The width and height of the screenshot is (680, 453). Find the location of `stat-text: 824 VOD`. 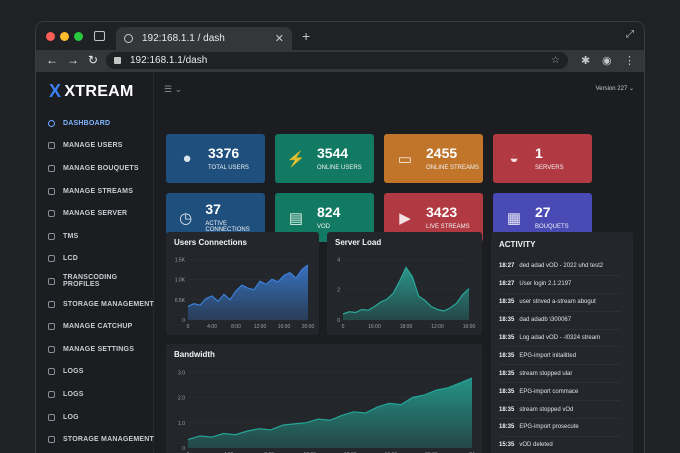

stat-text: 824 VOD is located at coordinates (328, 217).